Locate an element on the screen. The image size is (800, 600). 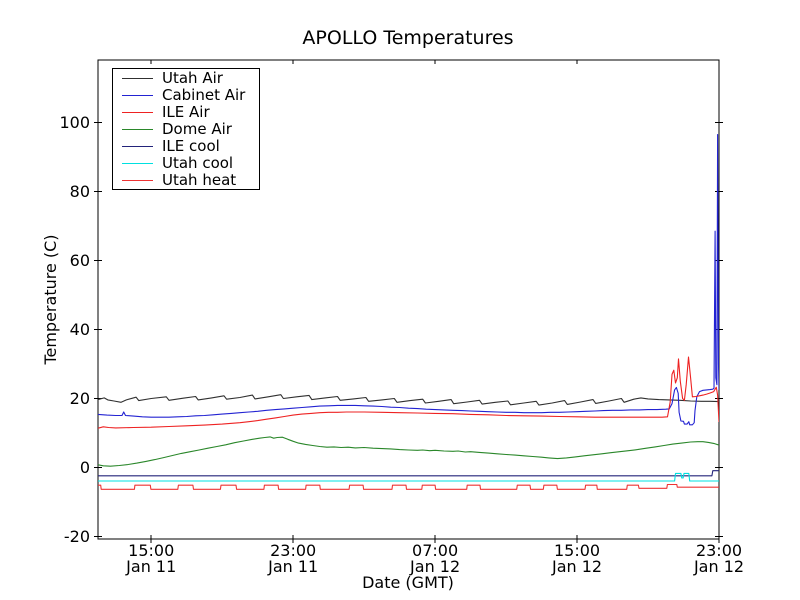
series-line-dome-air is located at coordinates (408, 451).